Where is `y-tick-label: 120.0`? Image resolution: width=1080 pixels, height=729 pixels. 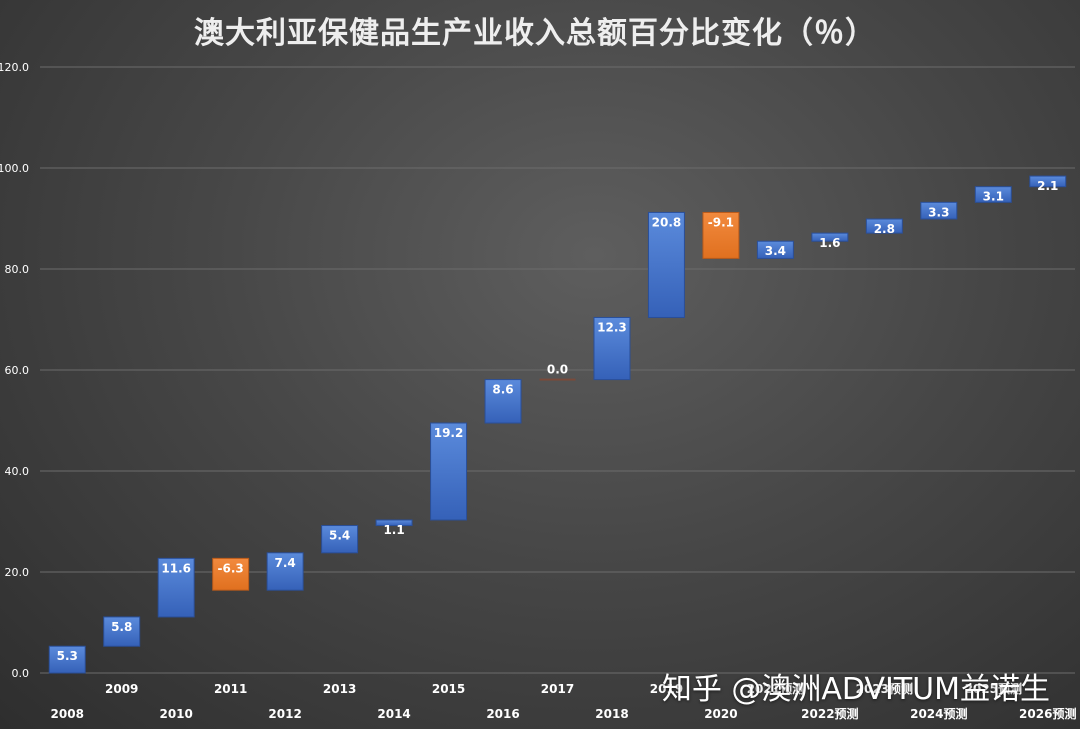
y-tick-label: 120.0 is located at coordinates (14, 67).